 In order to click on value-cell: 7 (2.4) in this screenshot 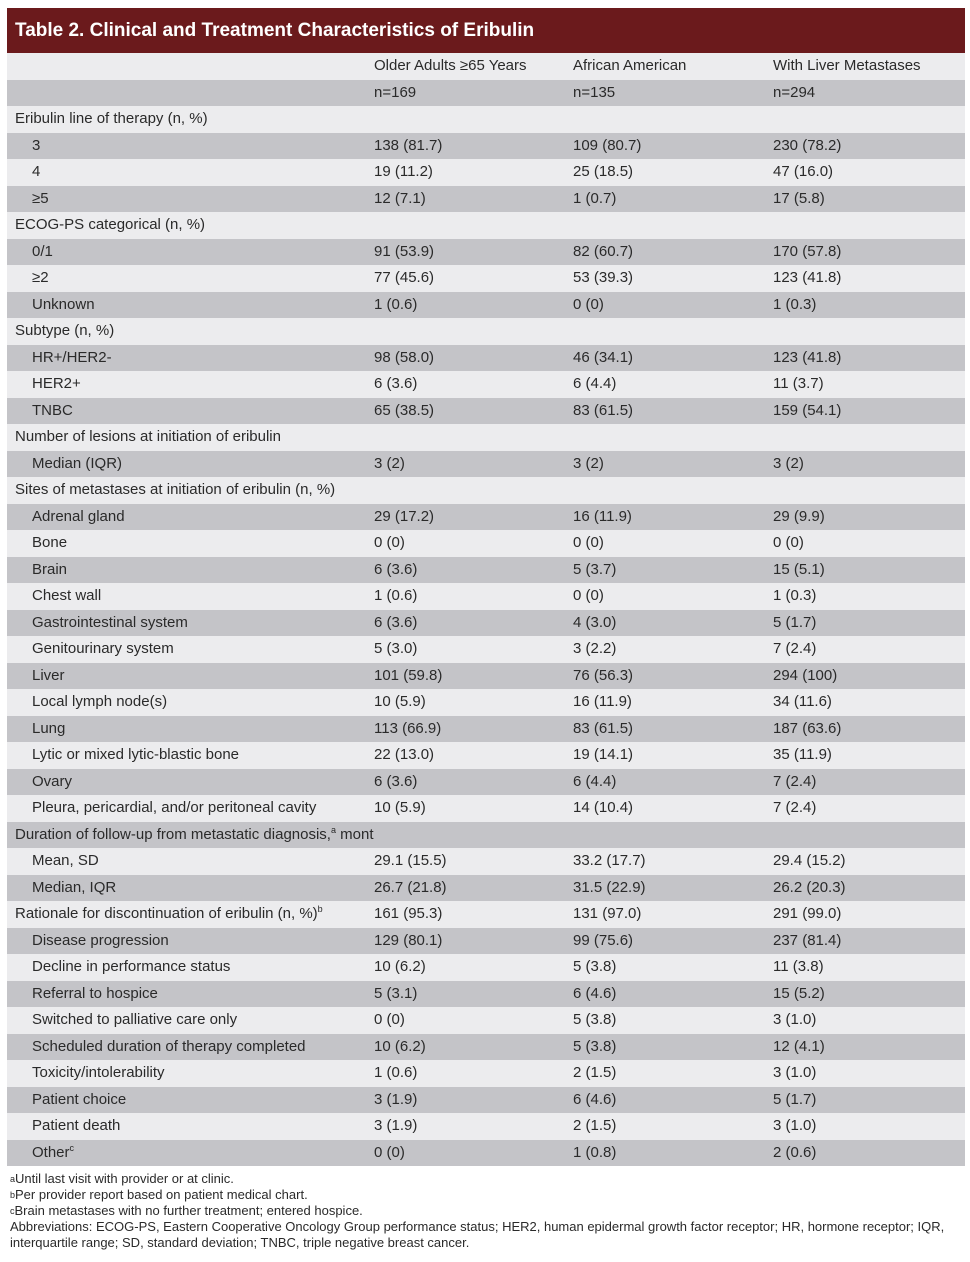, I will do `click(869, 649)`.